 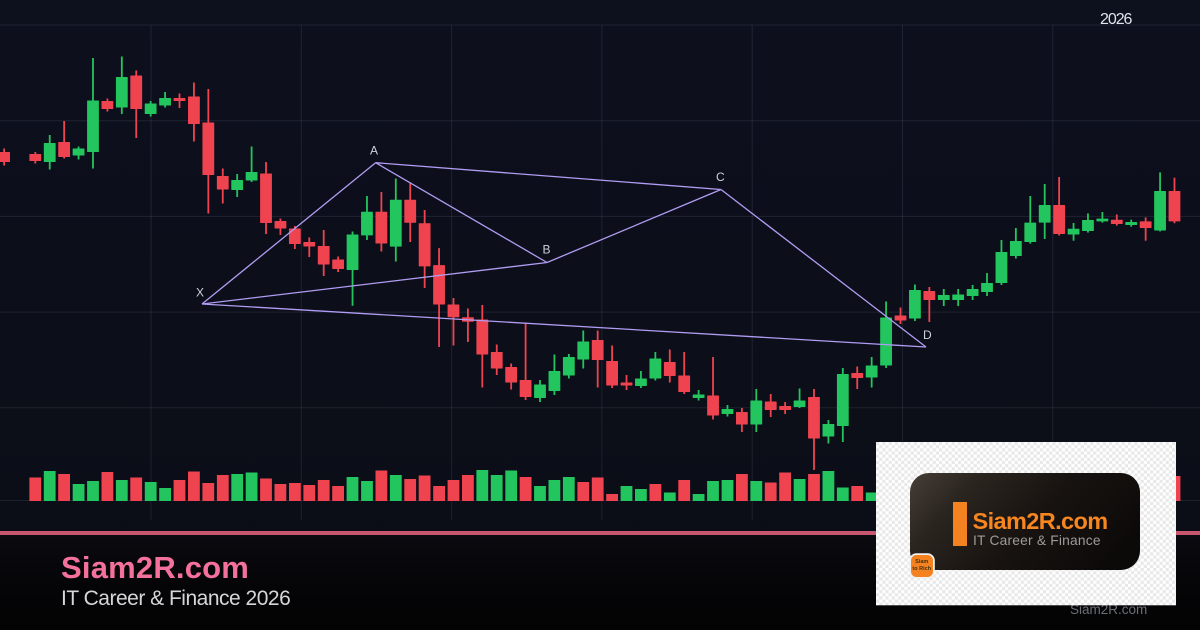 What do you see at coordinates (374, 151) in the screenshot?
I see `svg-text: A` at bounding box center [374, 151].